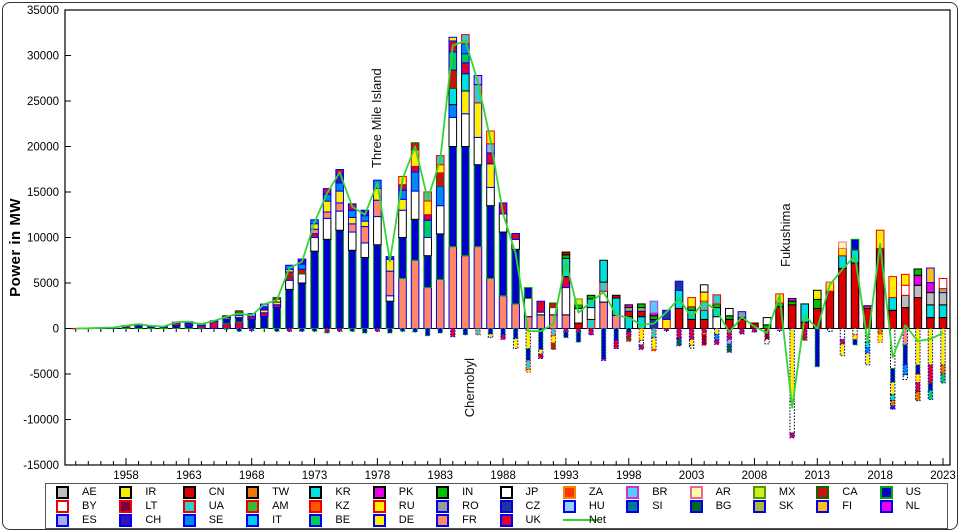  Describe the element at coordinates (342, 506) in the screenshot. I see `legend-label: KZ` at that location.